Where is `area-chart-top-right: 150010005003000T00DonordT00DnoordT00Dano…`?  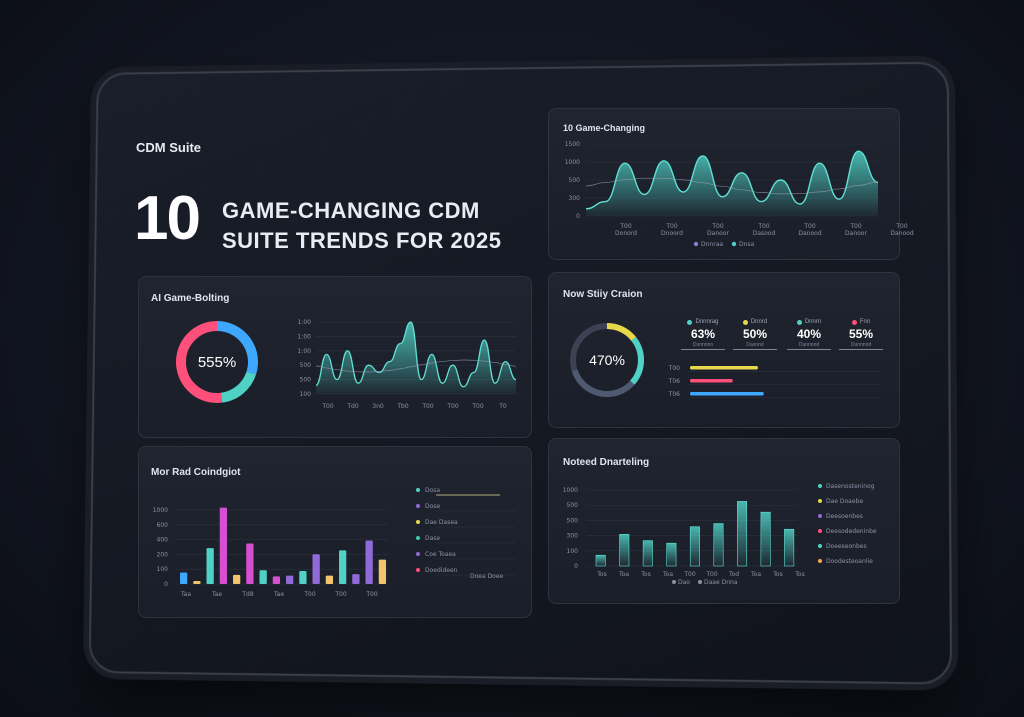 area-chart-top-right: 150010005003000T00DonordT00DnoordT00Dano… is located at coordinates (724, 184).